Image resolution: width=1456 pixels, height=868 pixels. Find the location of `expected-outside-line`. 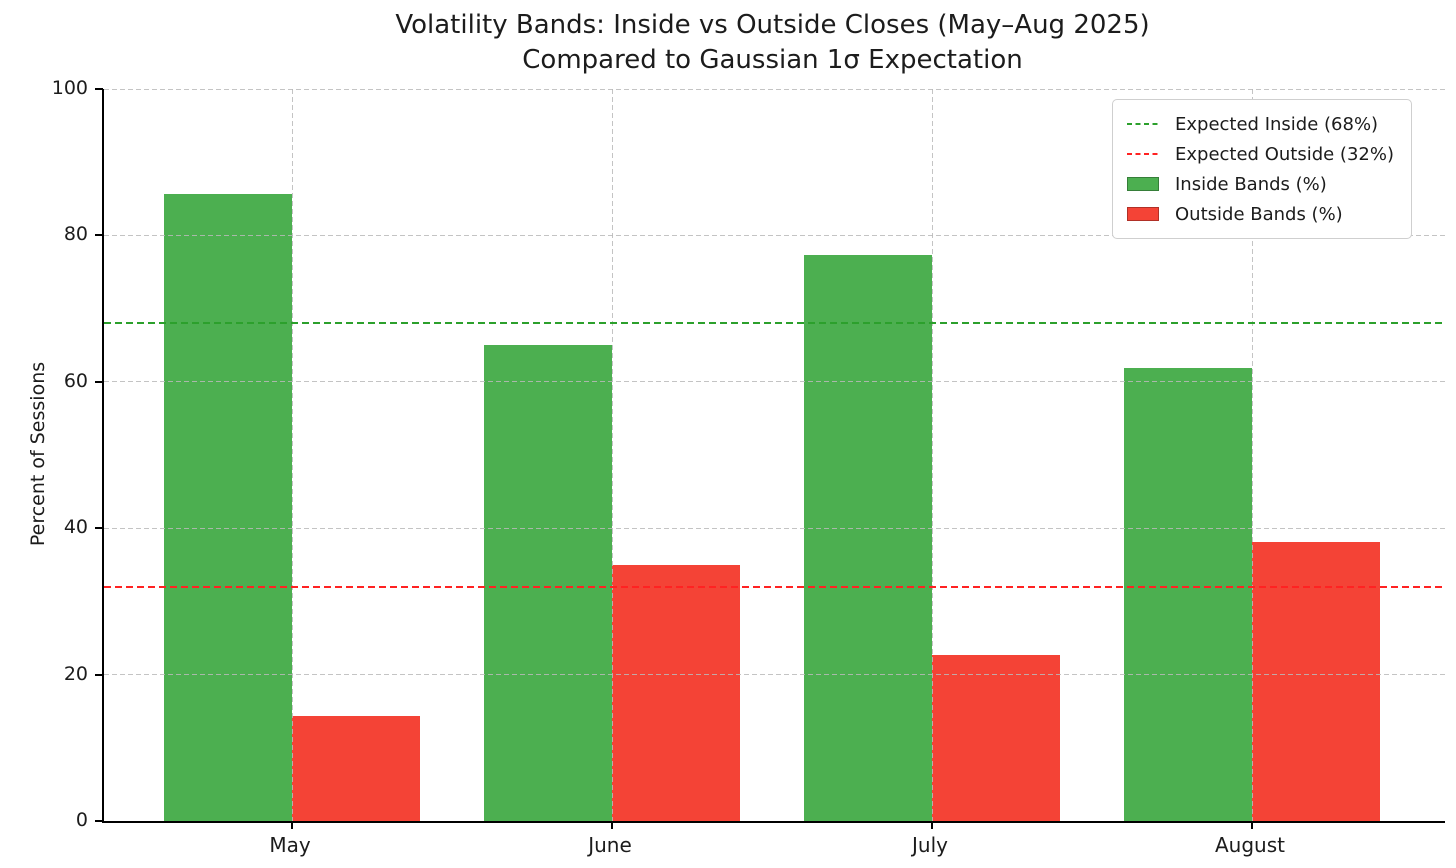

expected-outside-line is located at coordinates (774, 586).